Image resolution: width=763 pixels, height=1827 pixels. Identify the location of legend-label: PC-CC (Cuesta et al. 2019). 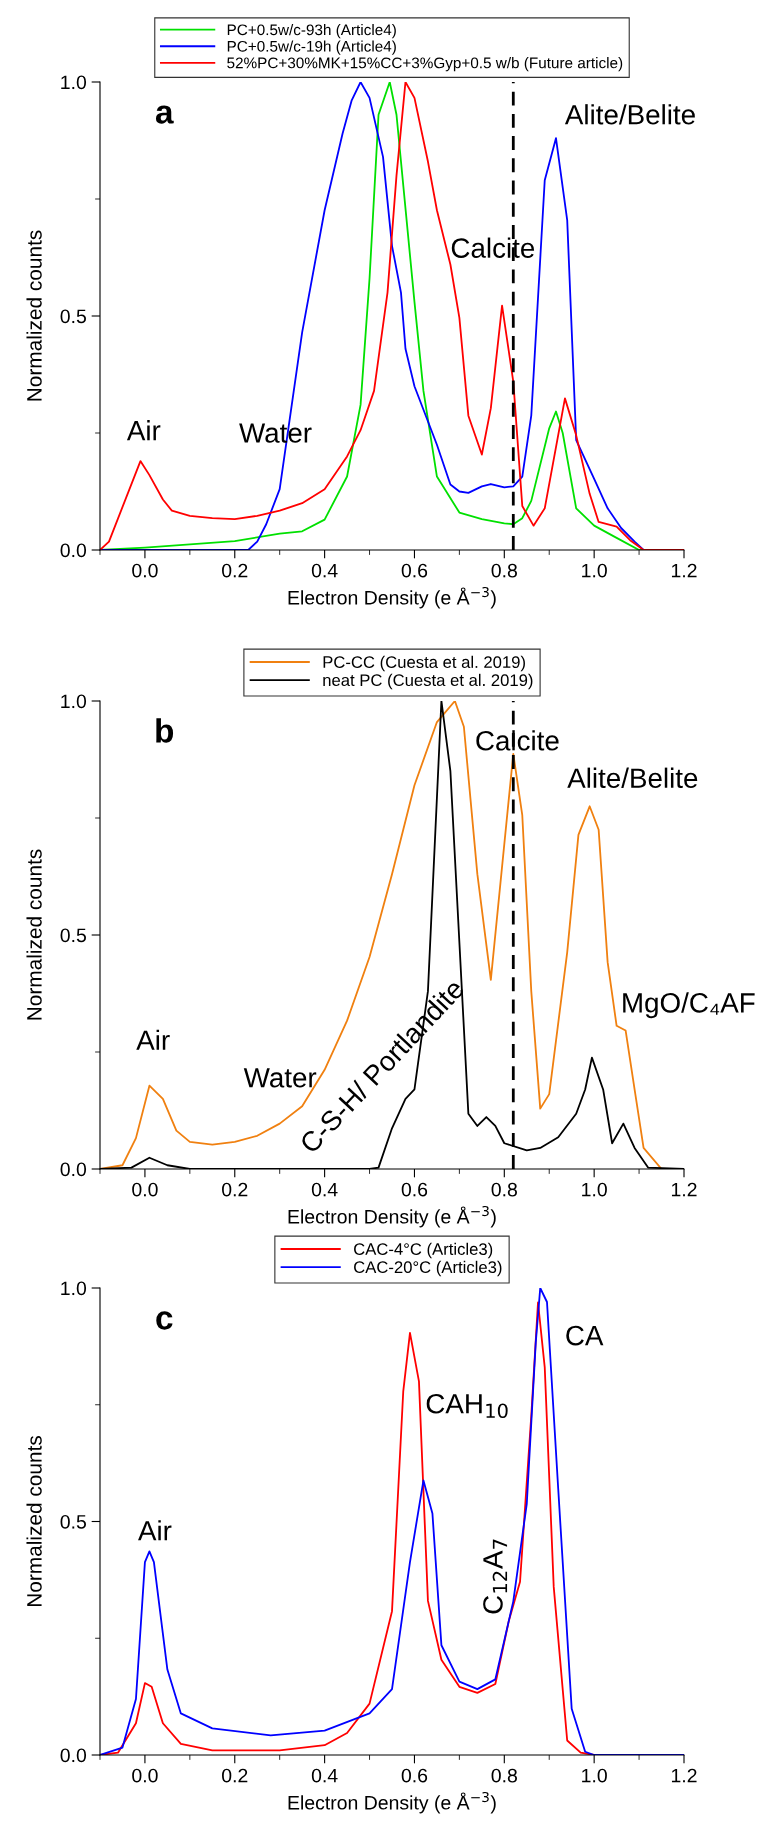
(424, 663).